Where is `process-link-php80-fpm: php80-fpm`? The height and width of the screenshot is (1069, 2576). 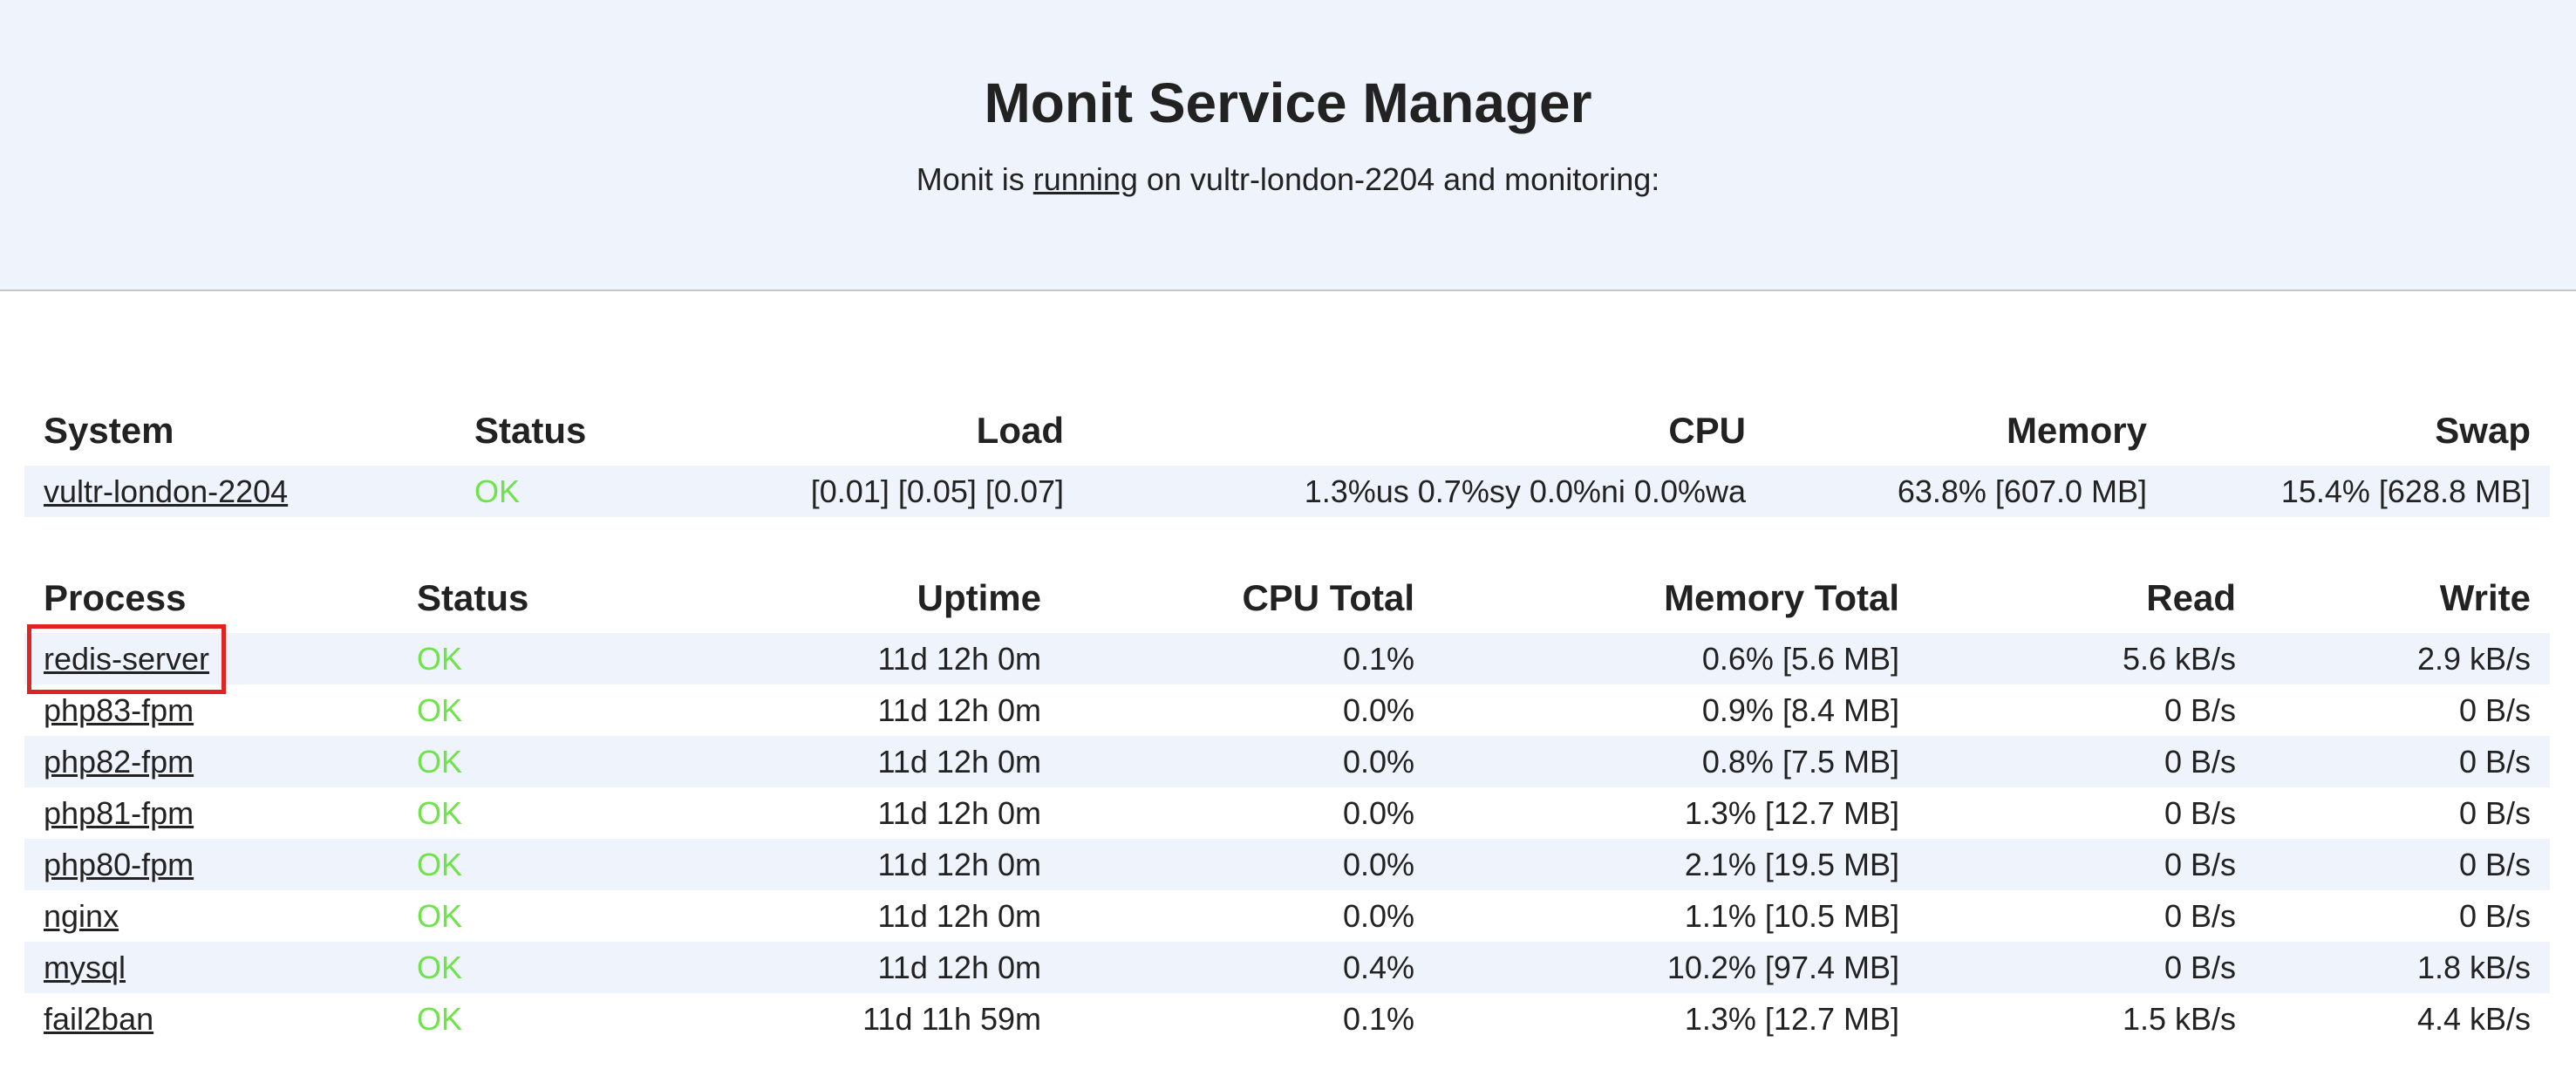
process-link-php80-fpm: php80-fpm is located at coordinates (119, 864).